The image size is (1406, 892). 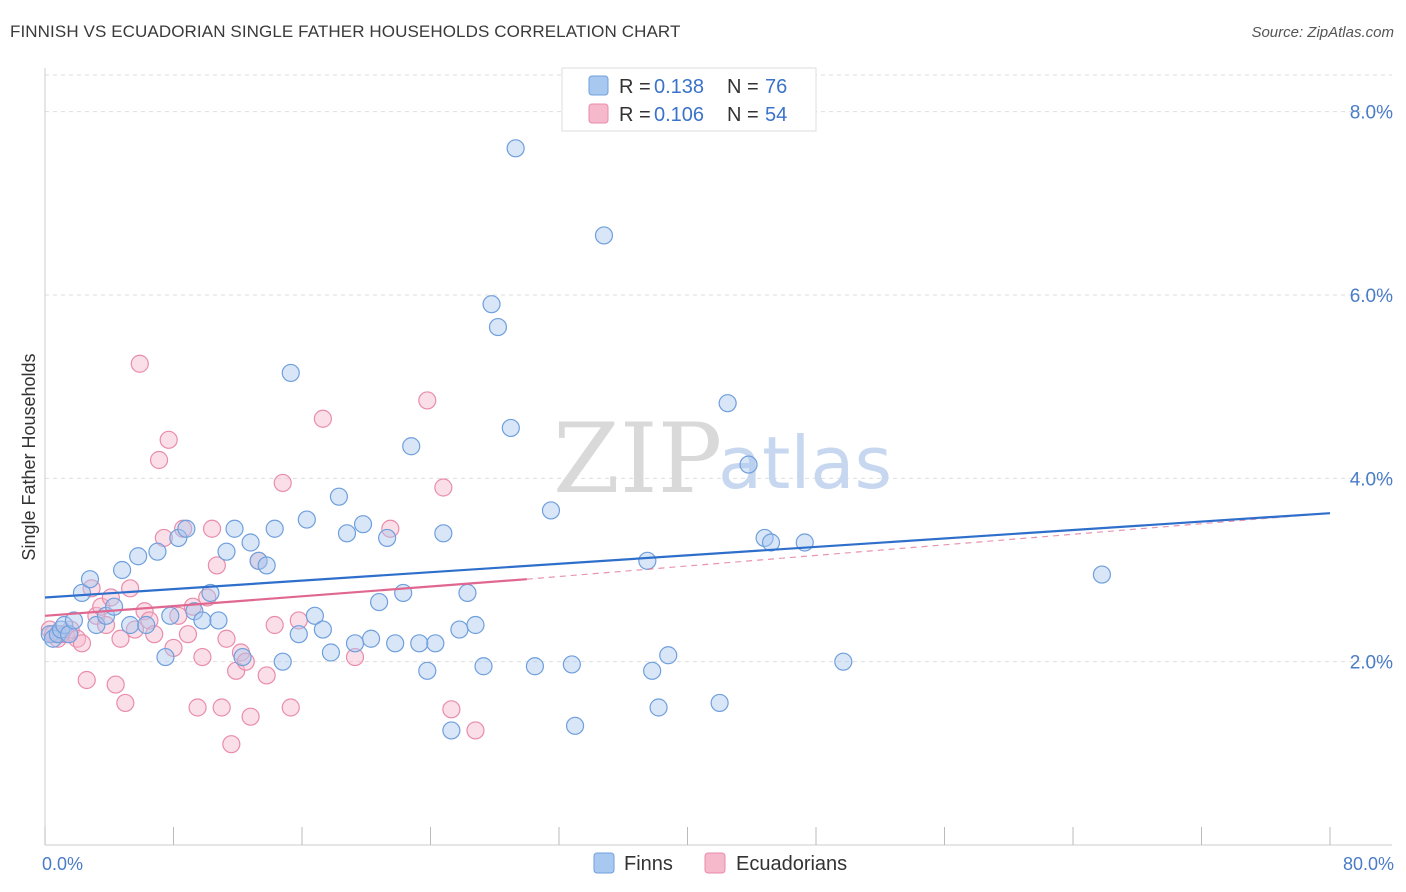 What do you see at coordinates (637, 459) in the screenshot?
I see `watermark-zip: ZIP` at bounding box center [637, 459].